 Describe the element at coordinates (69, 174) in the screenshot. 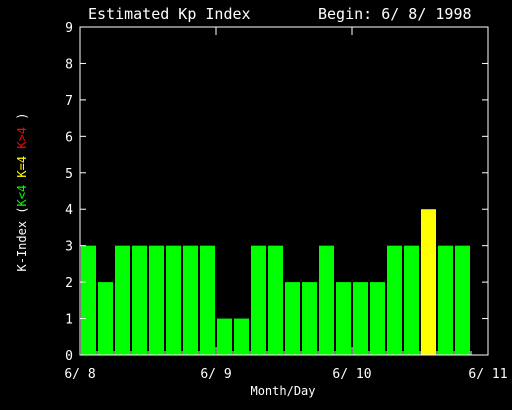

I see `y-tick-label: 5` at that location.